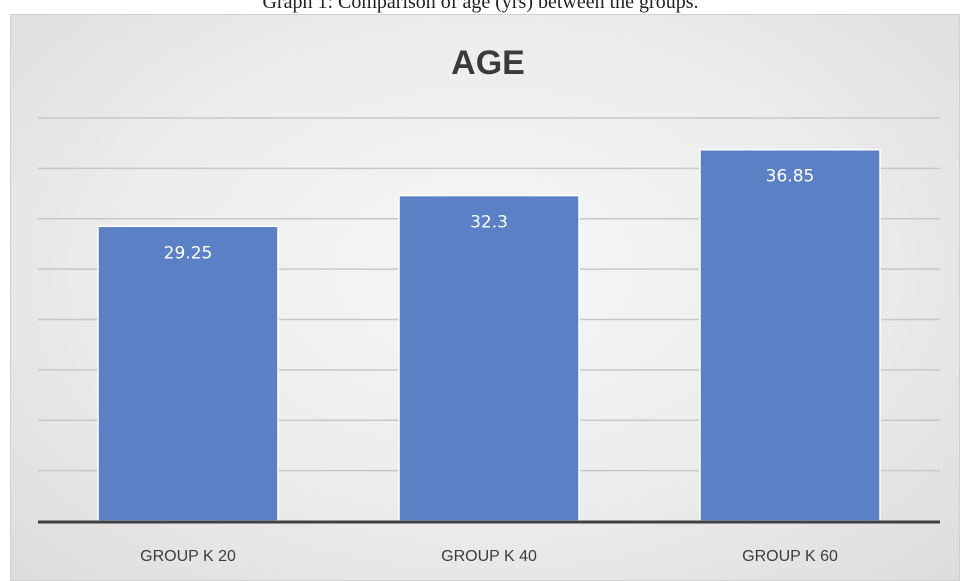 The image size is (961, 581). I want to click on data-label-1: 29.25, so click(188, 253).